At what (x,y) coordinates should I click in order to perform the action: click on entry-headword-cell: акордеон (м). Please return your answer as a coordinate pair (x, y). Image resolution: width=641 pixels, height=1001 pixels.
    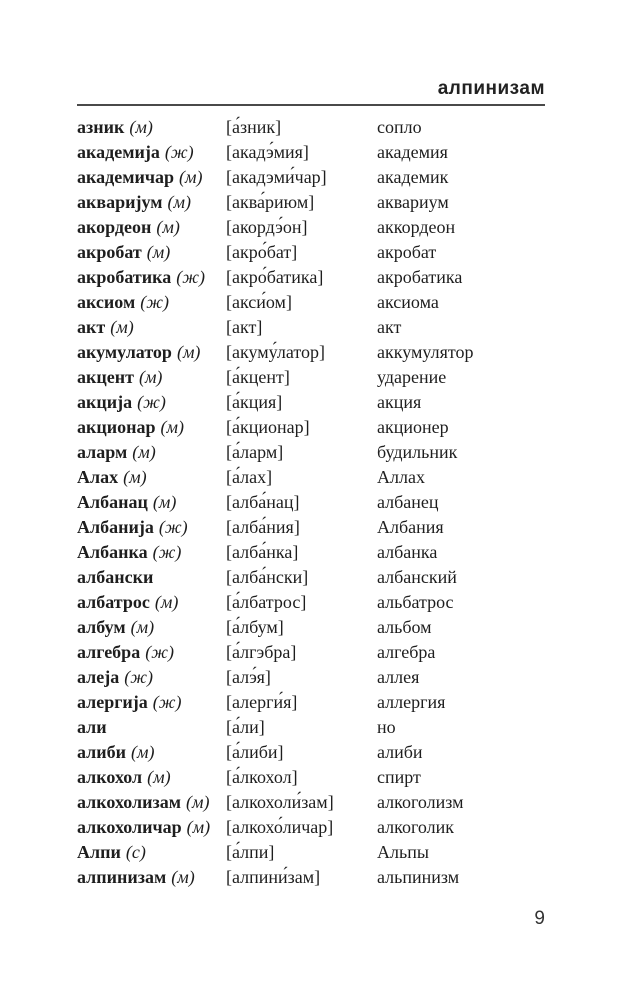
    Looking at the image, I should click on (151, 227).